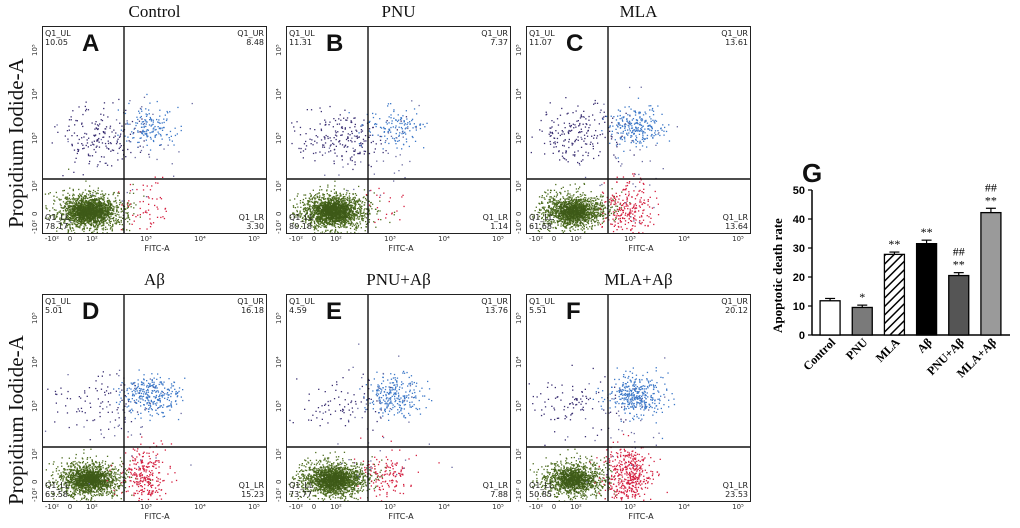 Image resolution: width=1020 pixels, height=528 pixels. Describe the element at coordinates (54, 310) in the screenshot. I see `quadrant-value: 5.01` at that location.